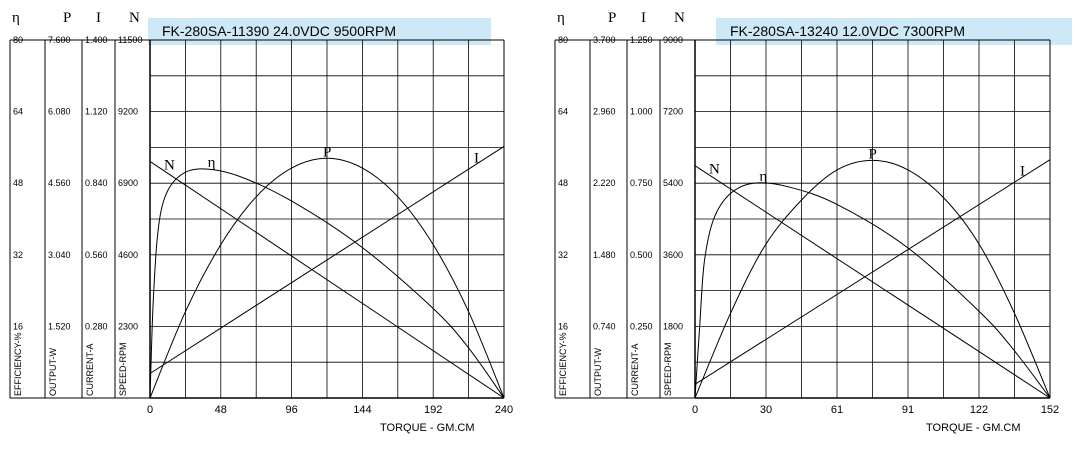 The image size is (1084, 459). I want to click on scale-tick-speed: 9000, so click(673, 40).